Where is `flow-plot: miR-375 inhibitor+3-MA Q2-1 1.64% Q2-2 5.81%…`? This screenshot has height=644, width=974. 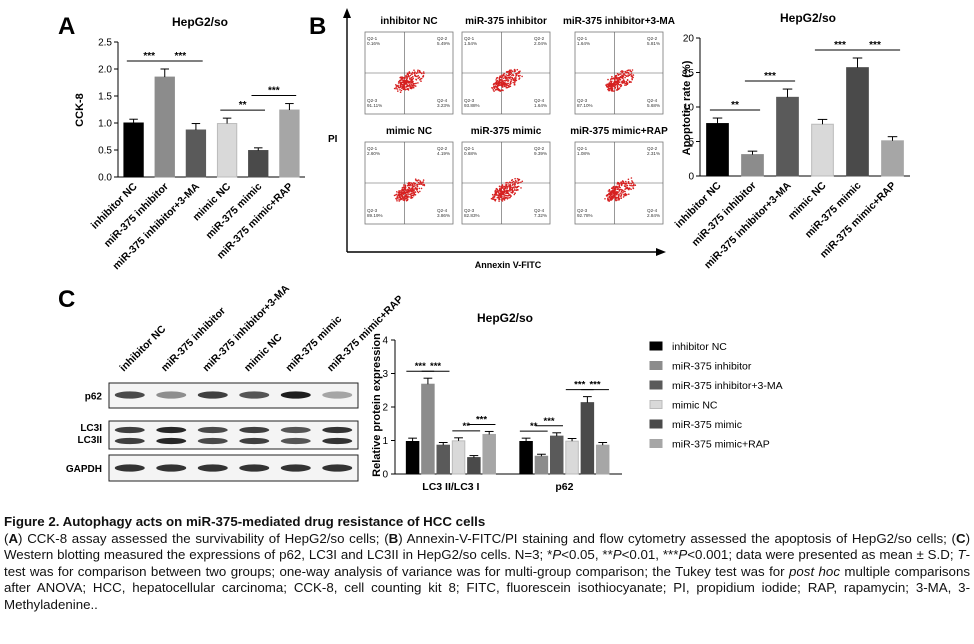
flow-plot: miR-375 inhibitor+3-MA Q2-1 1.64% Q2-2 5.81%… is located at coordinates (619, 65).